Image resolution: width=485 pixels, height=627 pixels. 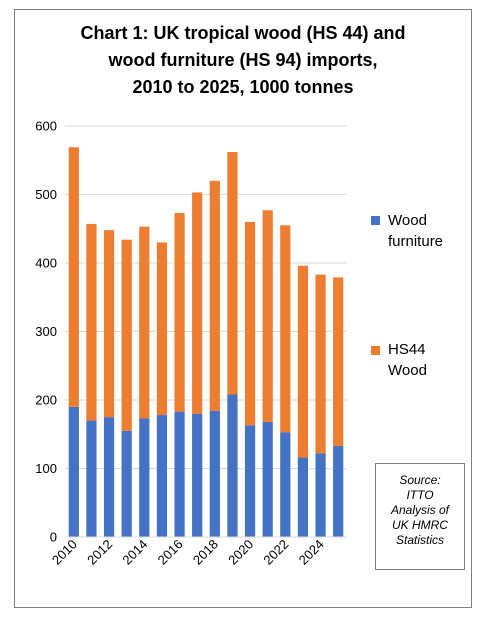 I want to click on chart-title-line: wood furniture (HS 94) imports,, so click(x=243, y=60).